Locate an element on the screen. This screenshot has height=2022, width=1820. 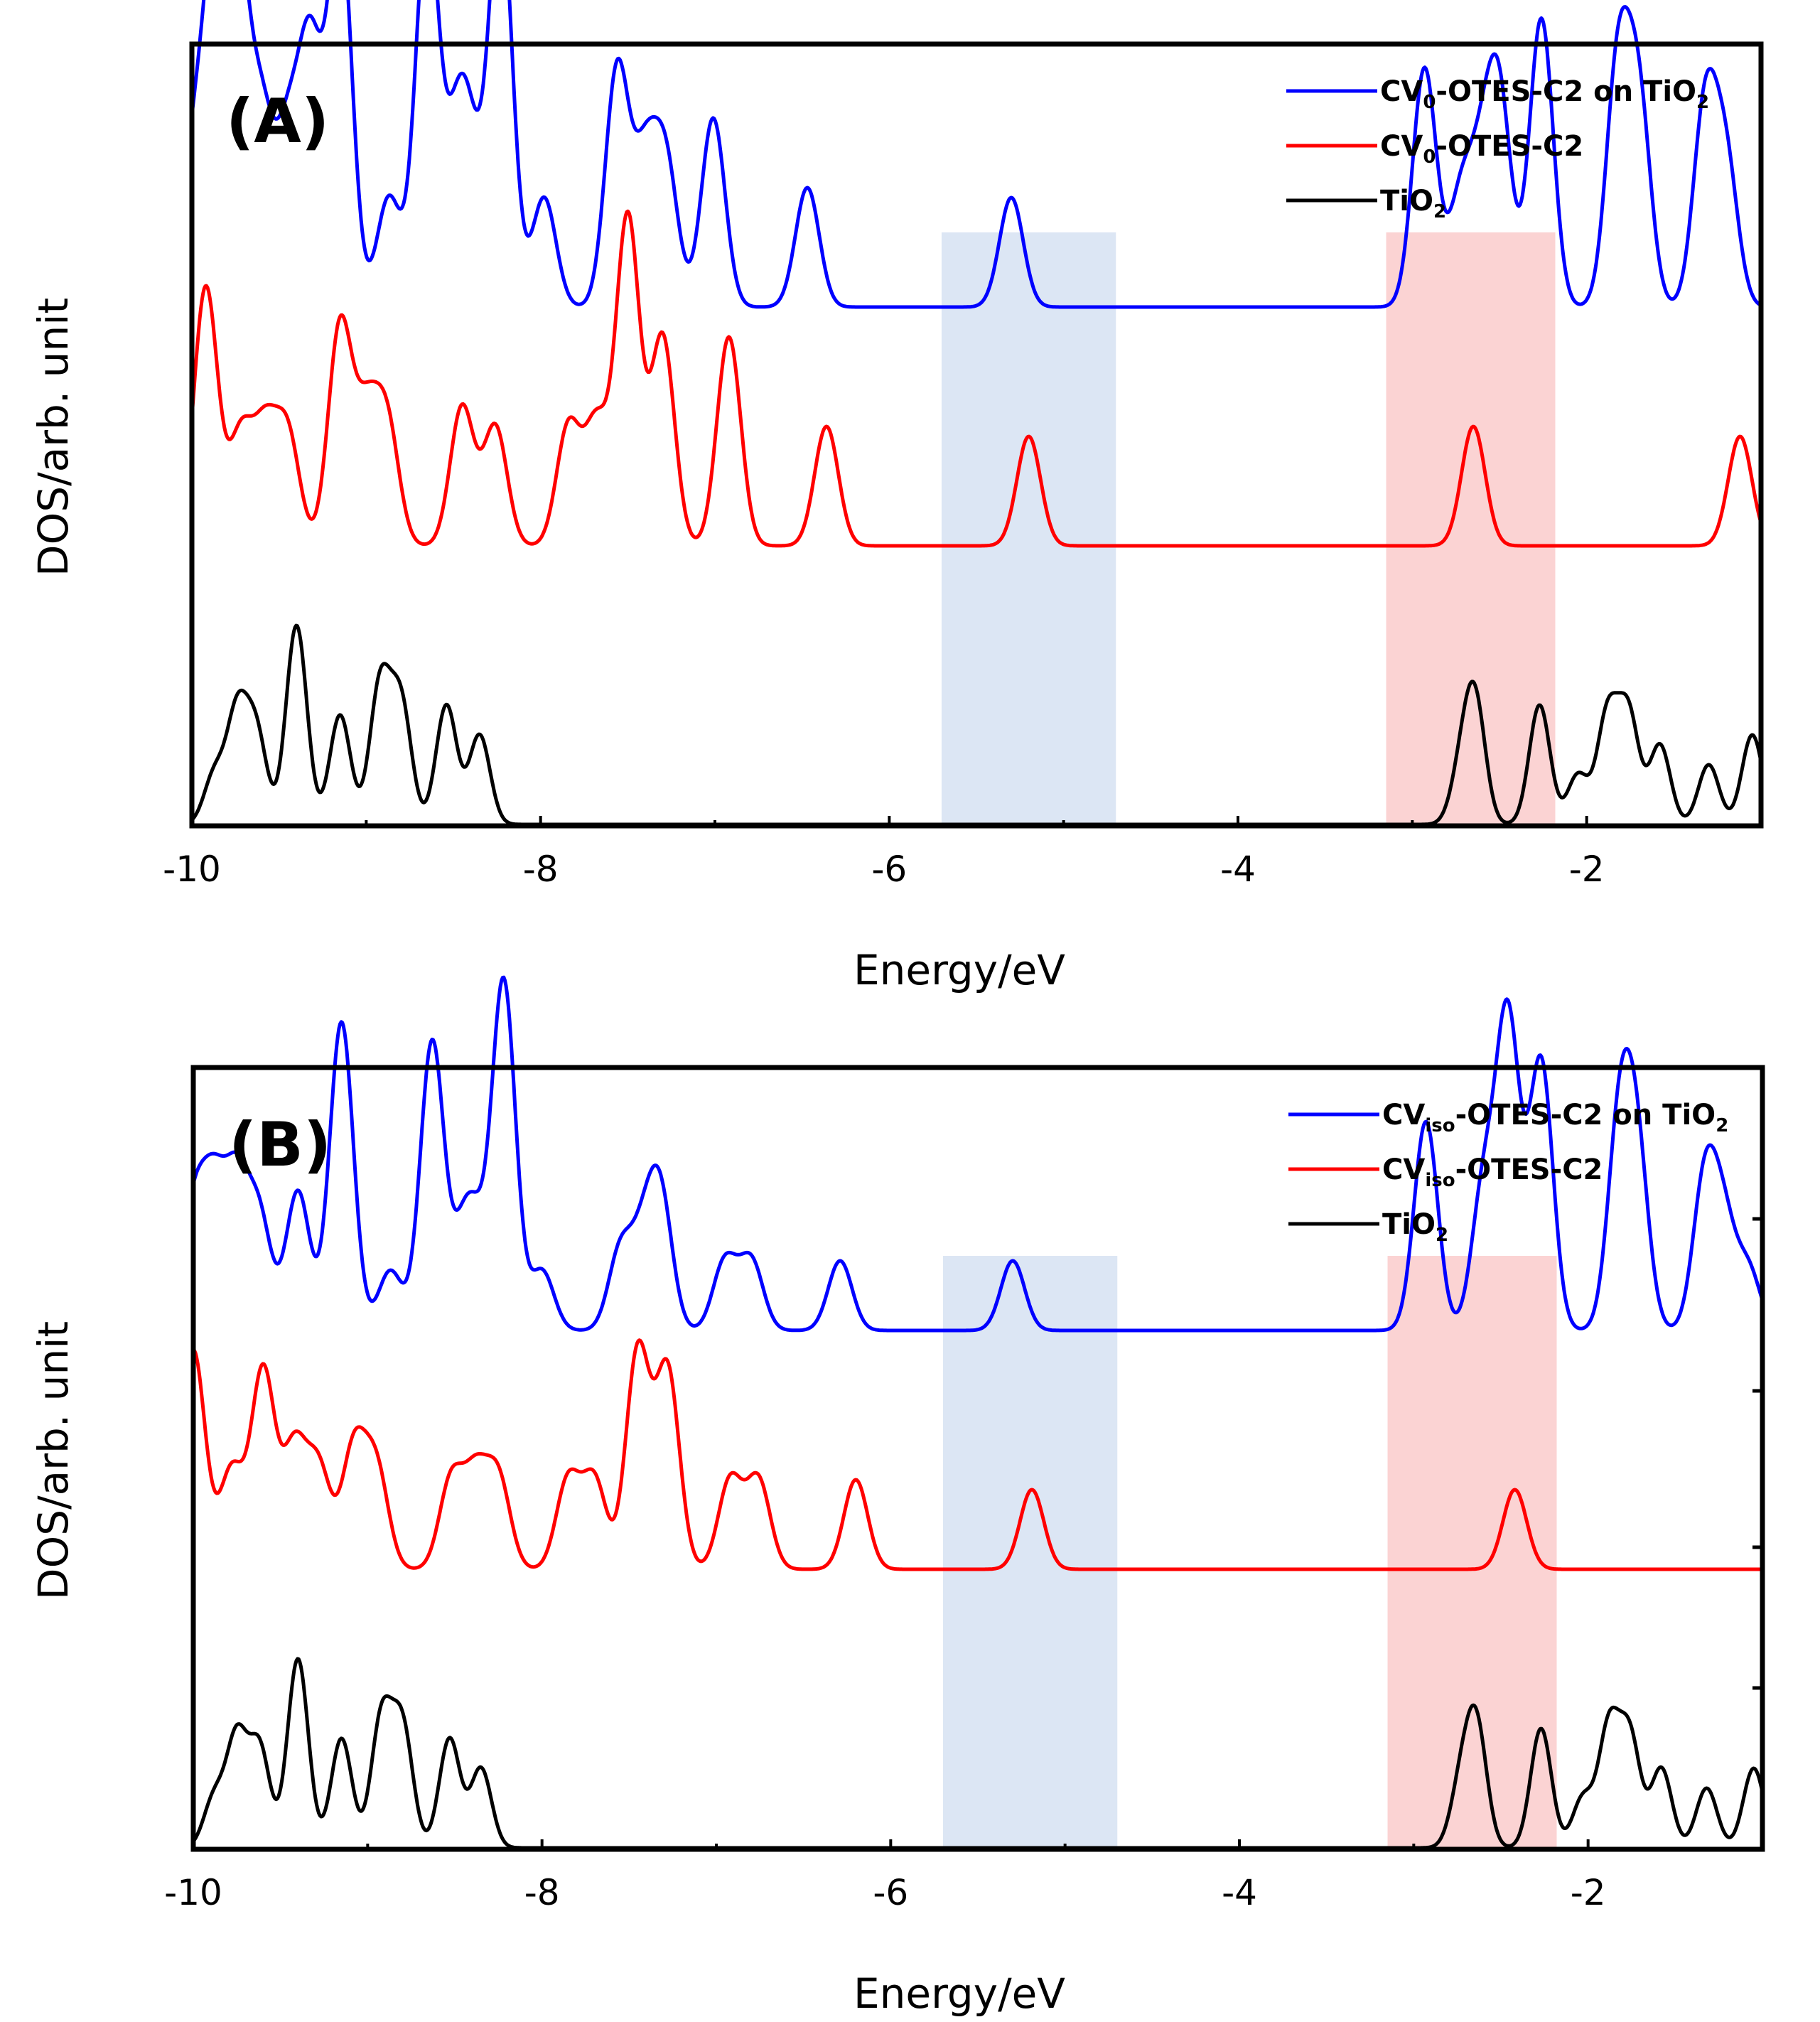
panel-b-legend: CViso-OTES-C2 on TiO2 CViso-OTES-C2 TiO2 is located at coordinates (1508, 1172).